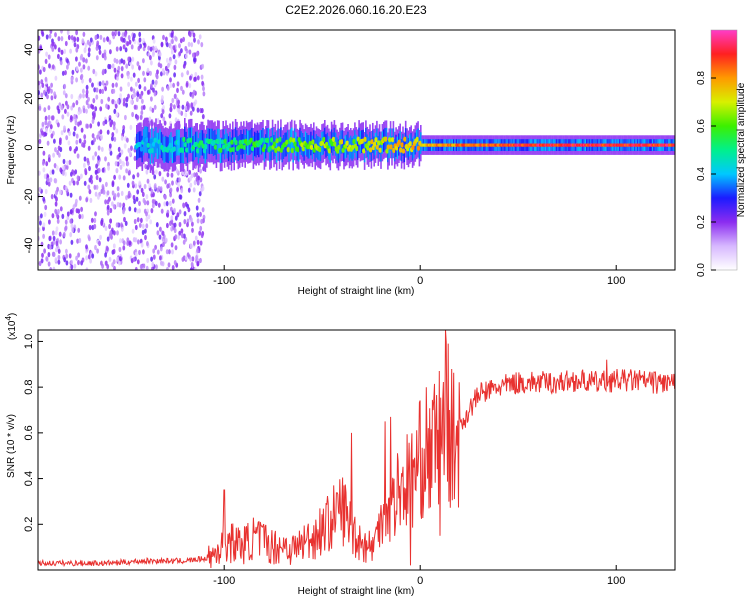 This screenshot has width=750, height=600. I want to click on spectrogram-x-label: Height of straight line (km), so click(356, 291).